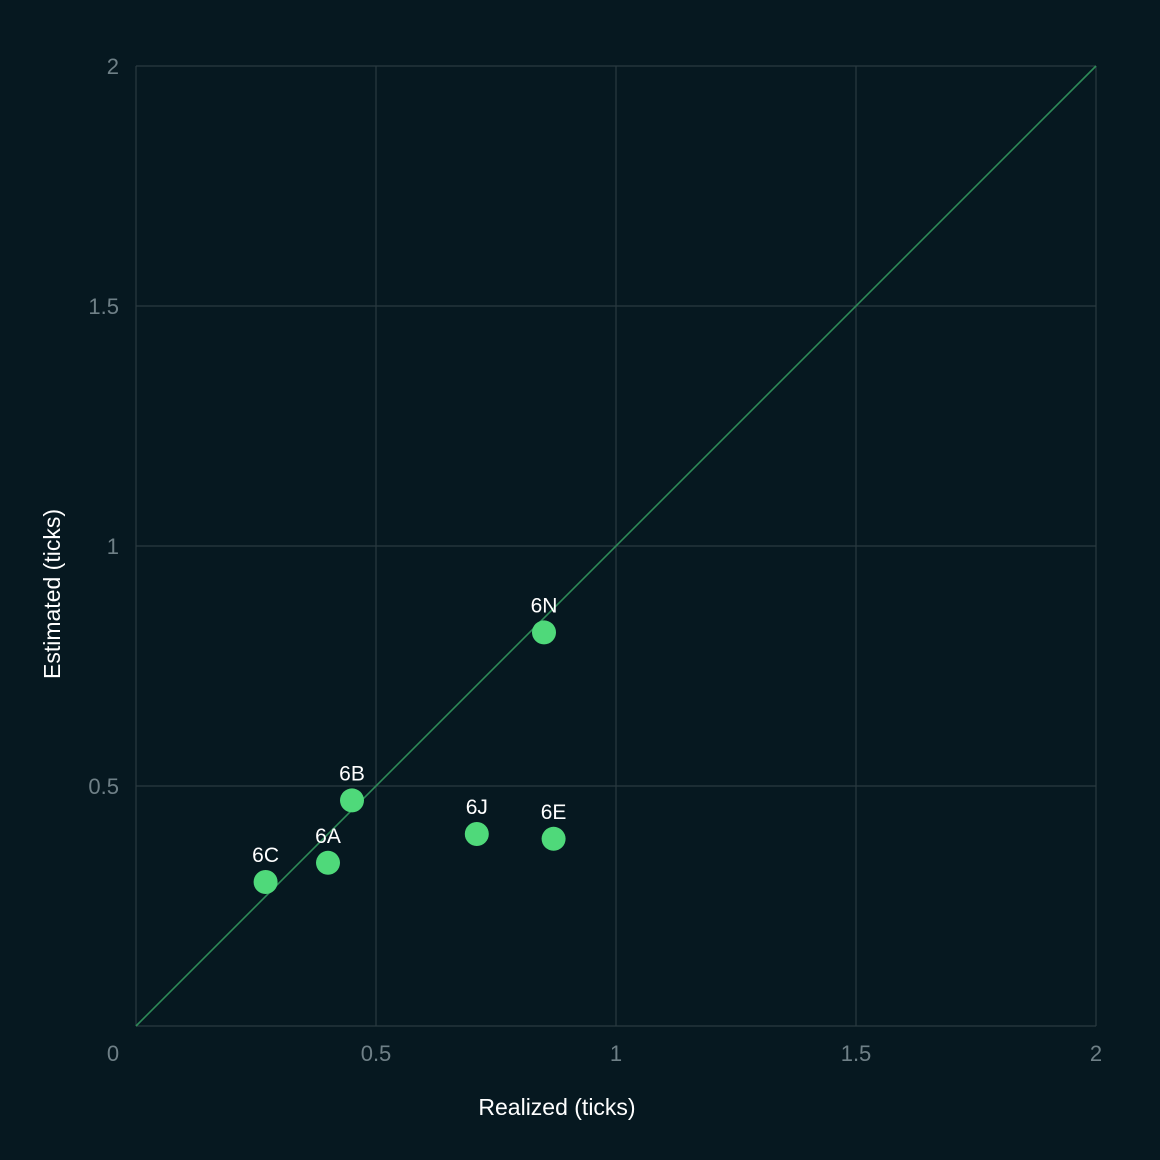 Image resolution: width=1160 pixels, height=1160 pixels. Describe the element at coordinates (103, 306) in the screenshot. I see `y-tick-label: 1.5` at that location.